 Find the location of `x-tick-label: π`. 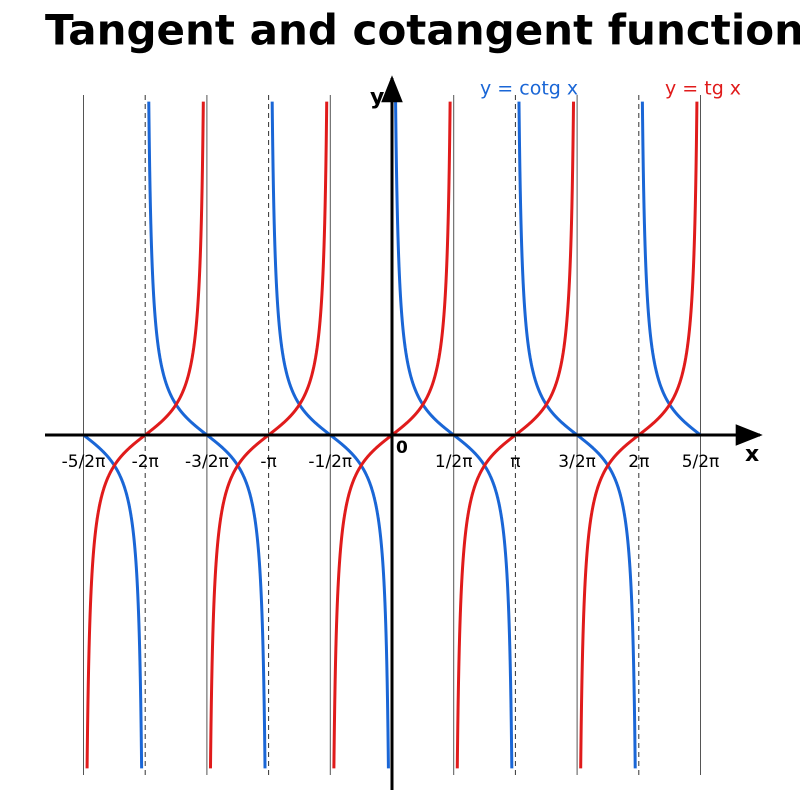

x-tick-label: π is located at coordinates (515, 462).